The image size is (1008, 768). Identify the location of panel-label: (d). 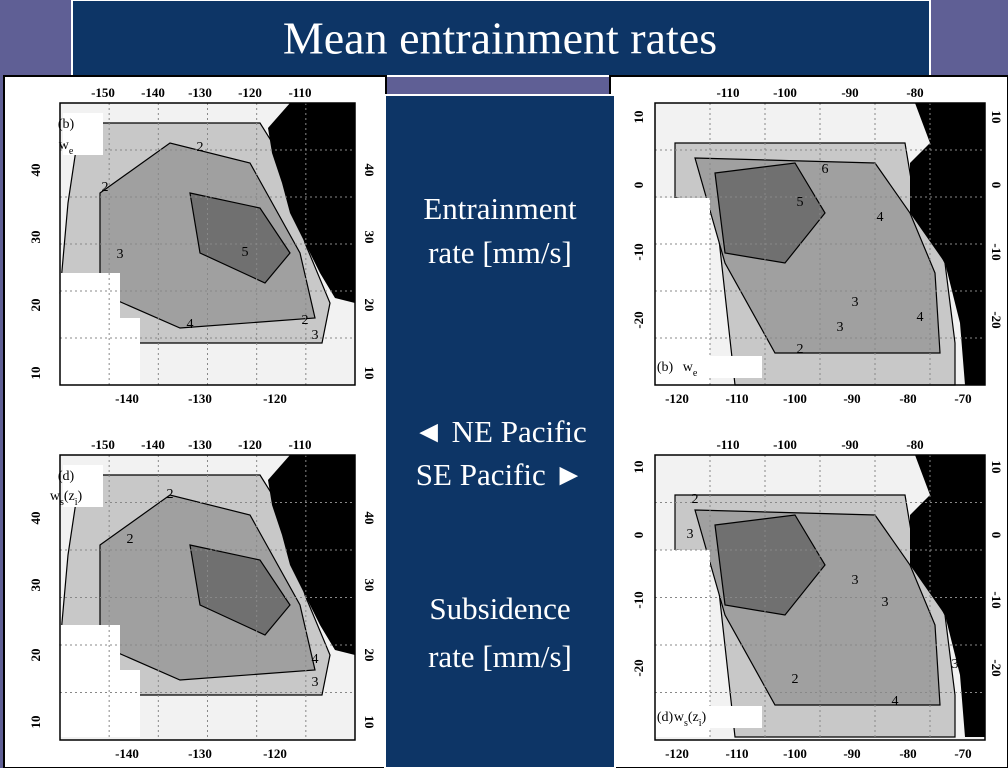
(665, 717).